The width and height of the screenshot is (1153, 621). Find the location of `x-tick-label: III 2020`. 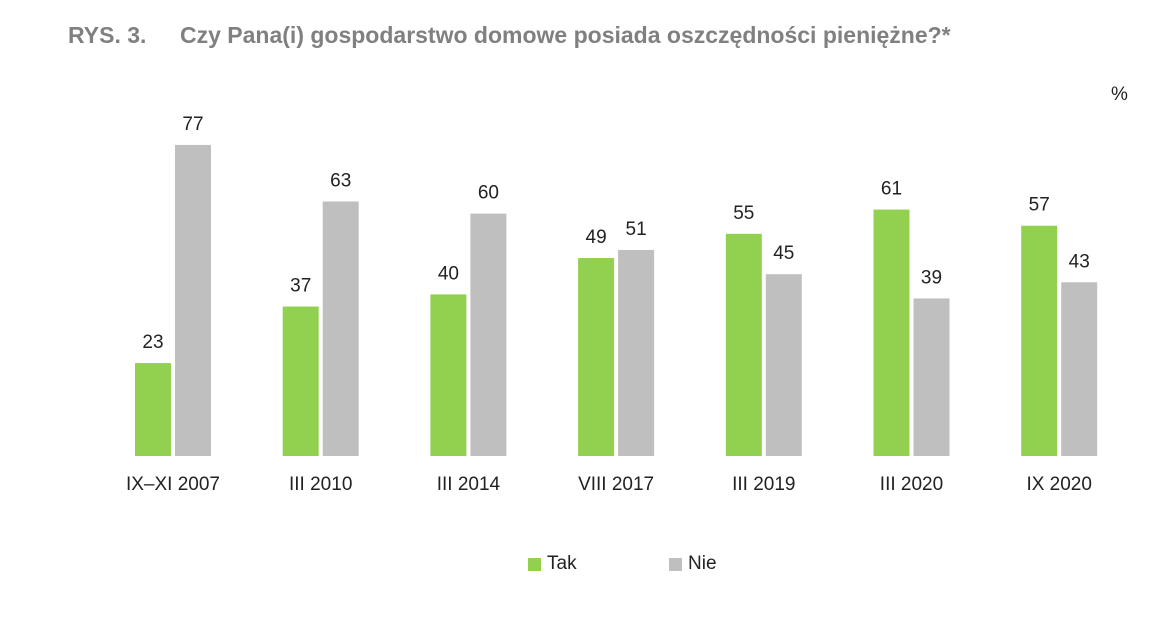

x-tick-label: III 2020 is located at coordinates (911, 484).